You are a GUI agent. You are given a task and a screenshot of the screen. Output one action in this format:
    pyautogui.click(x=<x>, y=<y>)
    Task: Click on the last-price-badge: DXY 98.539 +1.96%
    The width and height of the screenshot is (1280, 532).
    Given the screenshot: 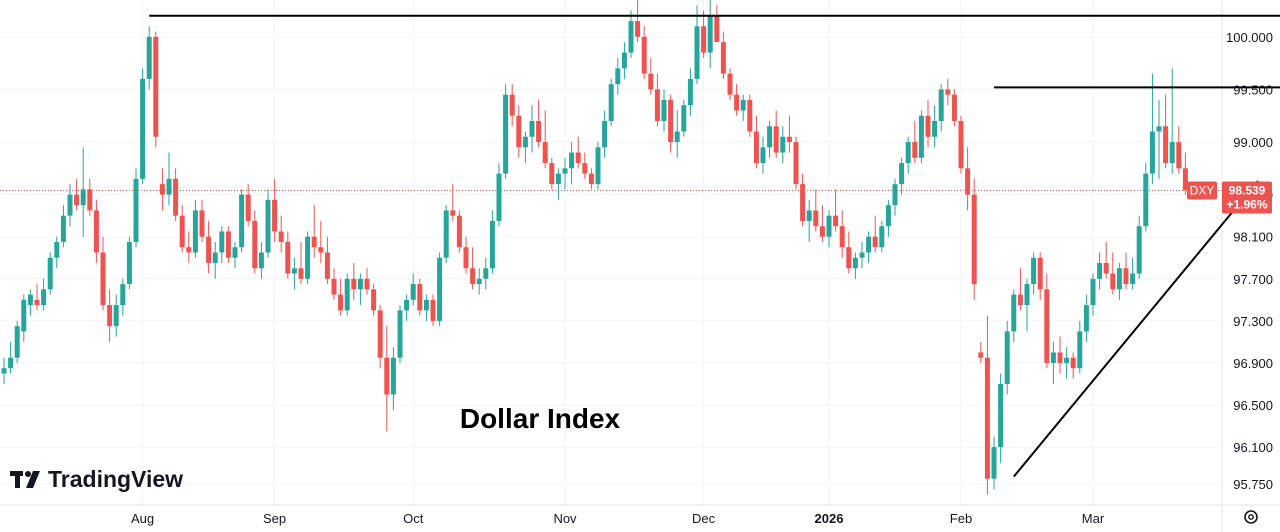 What is the action you would take?
    pyautogui.click(x=1229, y=197)
    